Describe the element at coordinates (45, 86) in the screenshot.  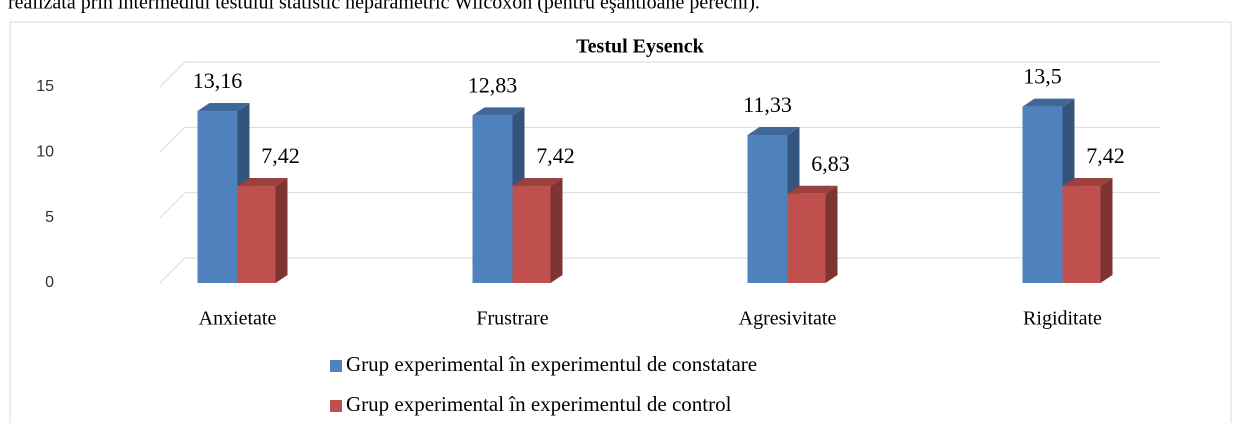
I see `y-tick-label: 15` at that location.